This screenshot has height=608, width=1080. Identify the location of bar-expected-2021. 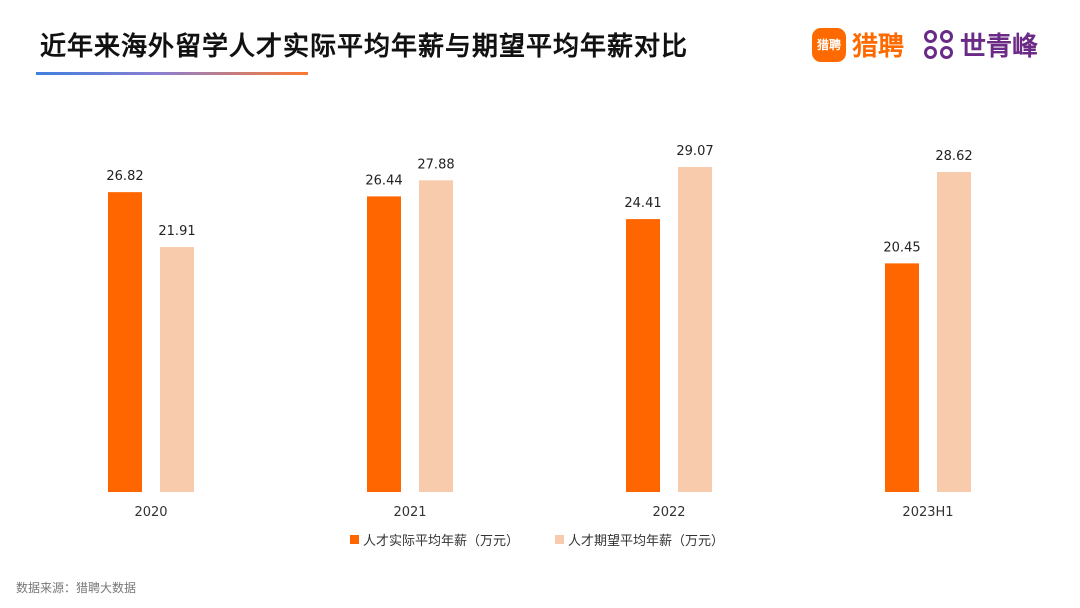
(436, 336).